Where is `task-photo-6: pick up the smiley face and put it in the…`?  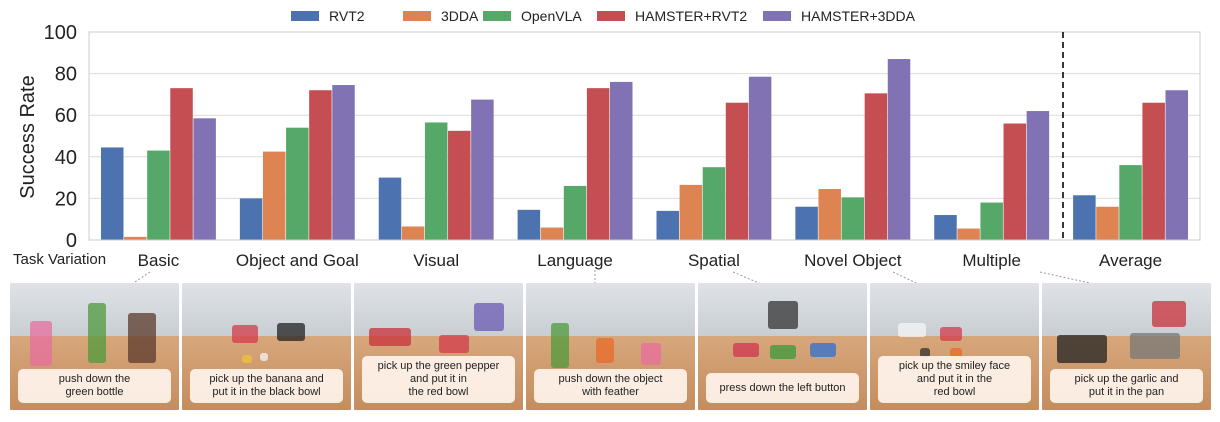
task-photo-6: pick up the smiley face and put it in the… is located at coordinates (954, 346).